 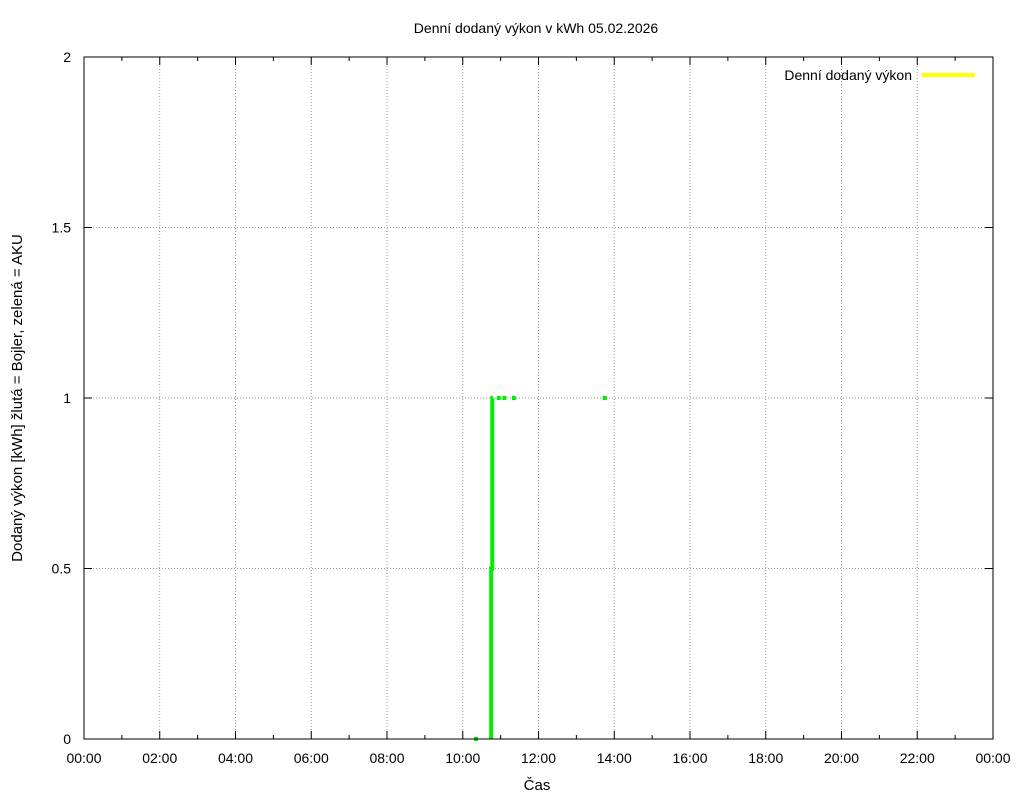 I want to click on x-tick-label: 18:00, so click(x=765, y=758).